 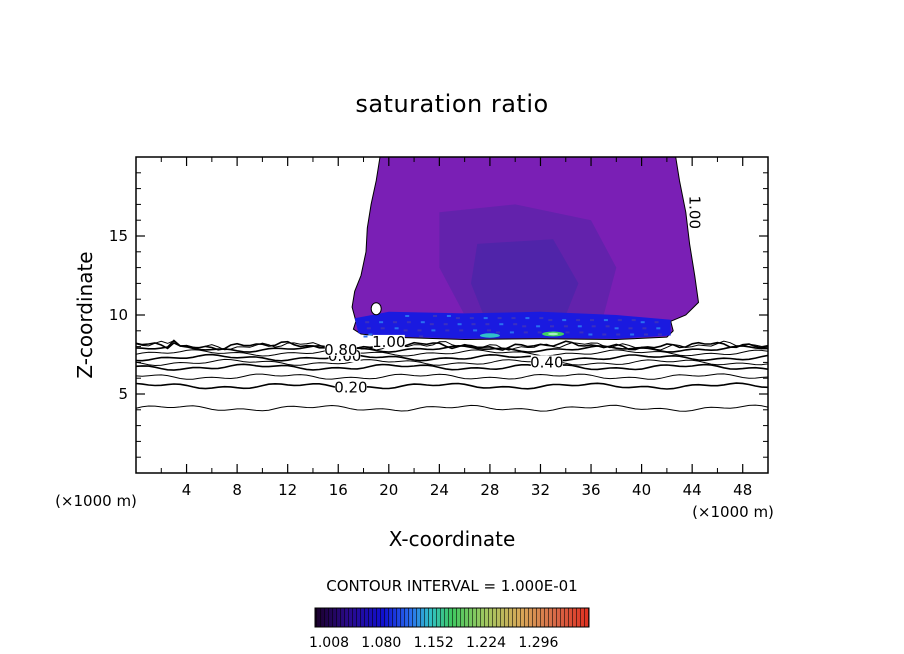 What do you see at coordinates (439, 490) in the screenshot?
I see `x-tick-label: 24` at bounding box center [439, 490].